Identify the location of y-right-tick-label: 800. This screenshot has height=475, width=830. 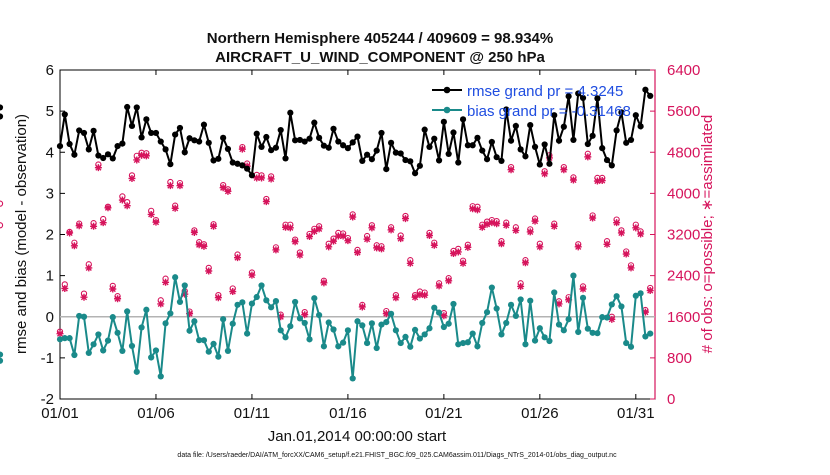
(679, 358).